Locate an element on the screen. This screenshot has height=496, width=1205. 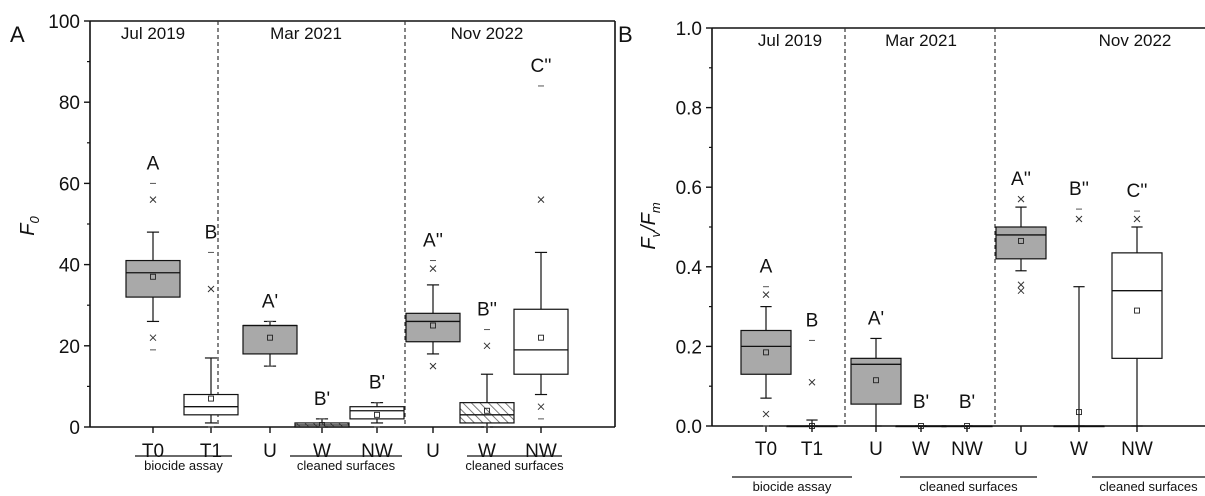
panel-b-y-axis-label: Fv/Fm is located at coordinates (650, 226).